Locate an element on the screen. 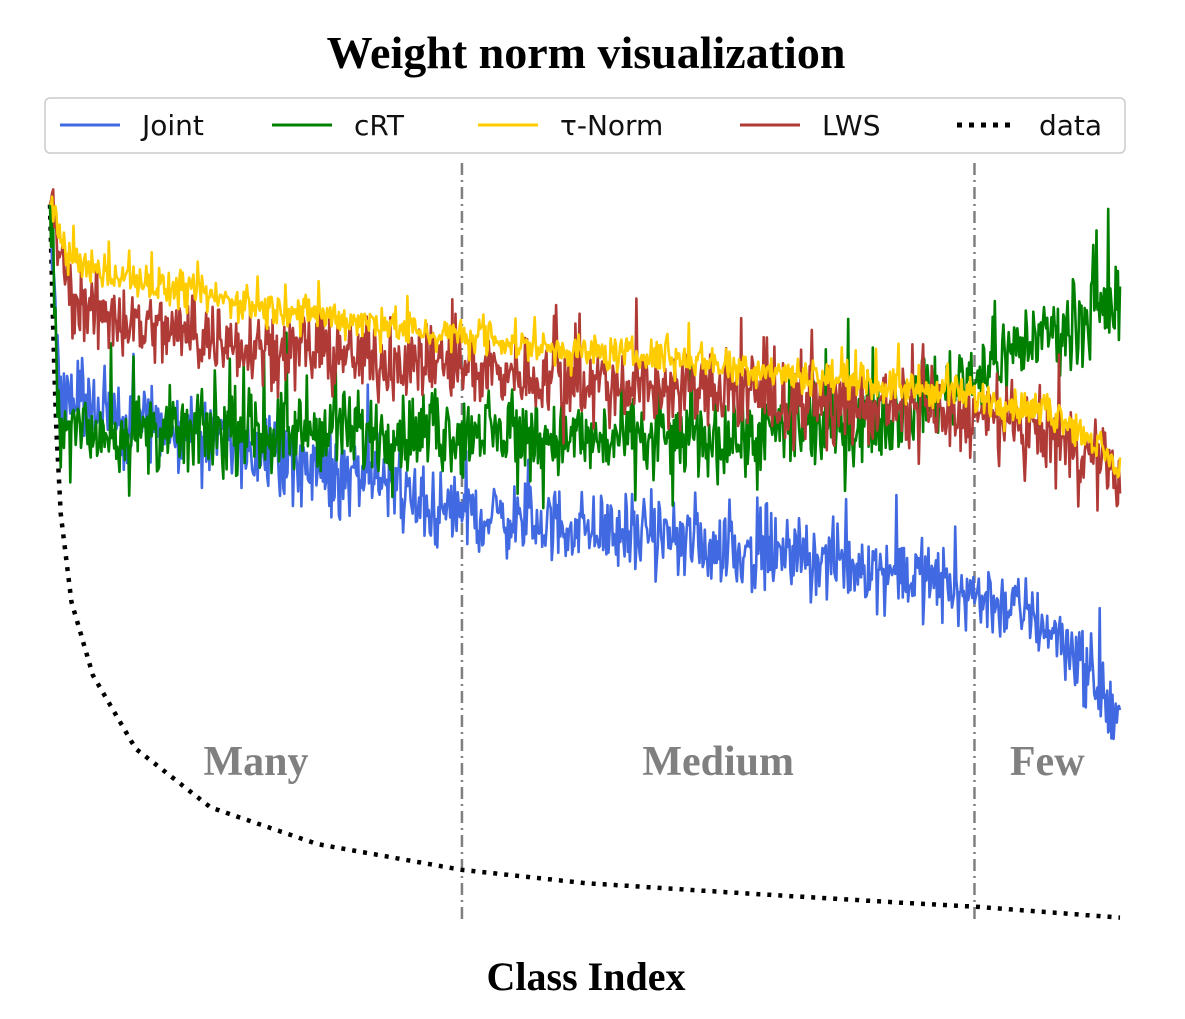  chart-title: Weight norm visualization is located at coordinates (586, 52).